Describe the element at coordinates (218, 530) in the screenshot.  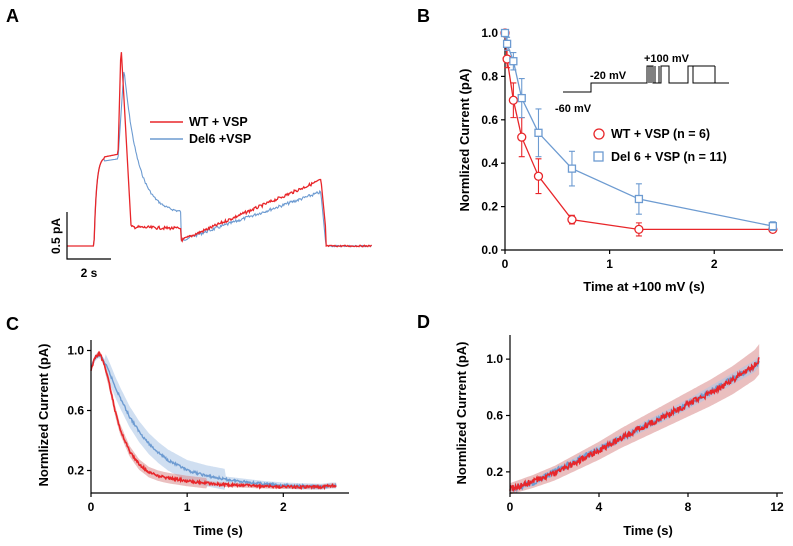
I see `panel-c-x-axis-label: Time (s)` at that location.